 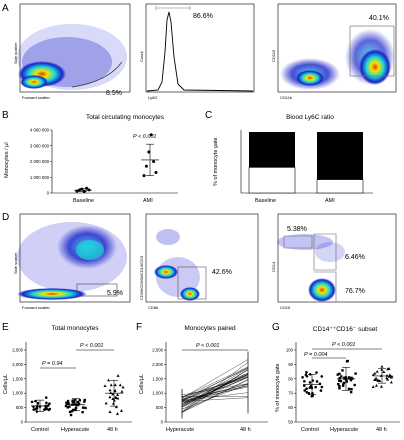 What do you see at coordinates (222, 272) in the screenshot?
I see `d2-gate-pct: 42.6%` at bounding box center [222, 272].